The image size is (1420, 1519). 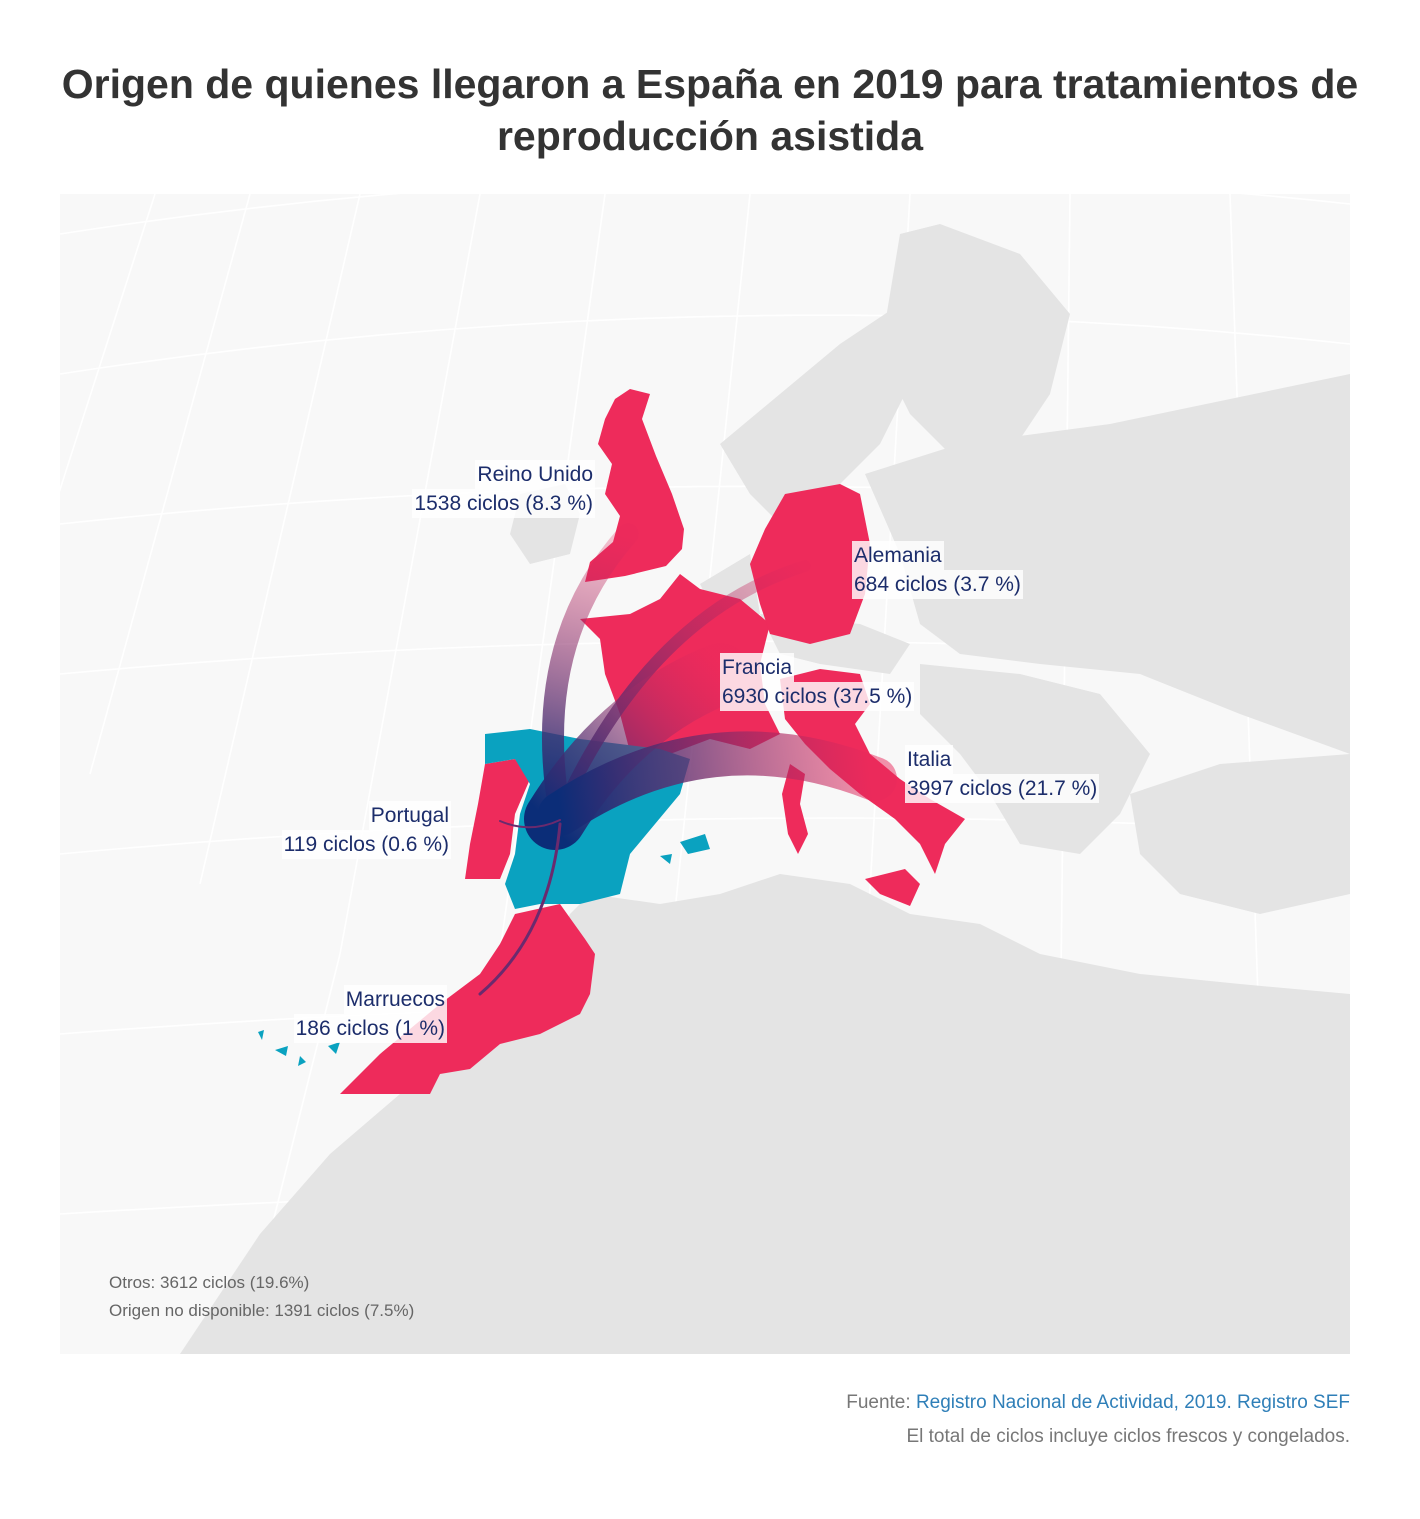 I want to click on label-italia-country: Italia, so click(x=929, y=759).